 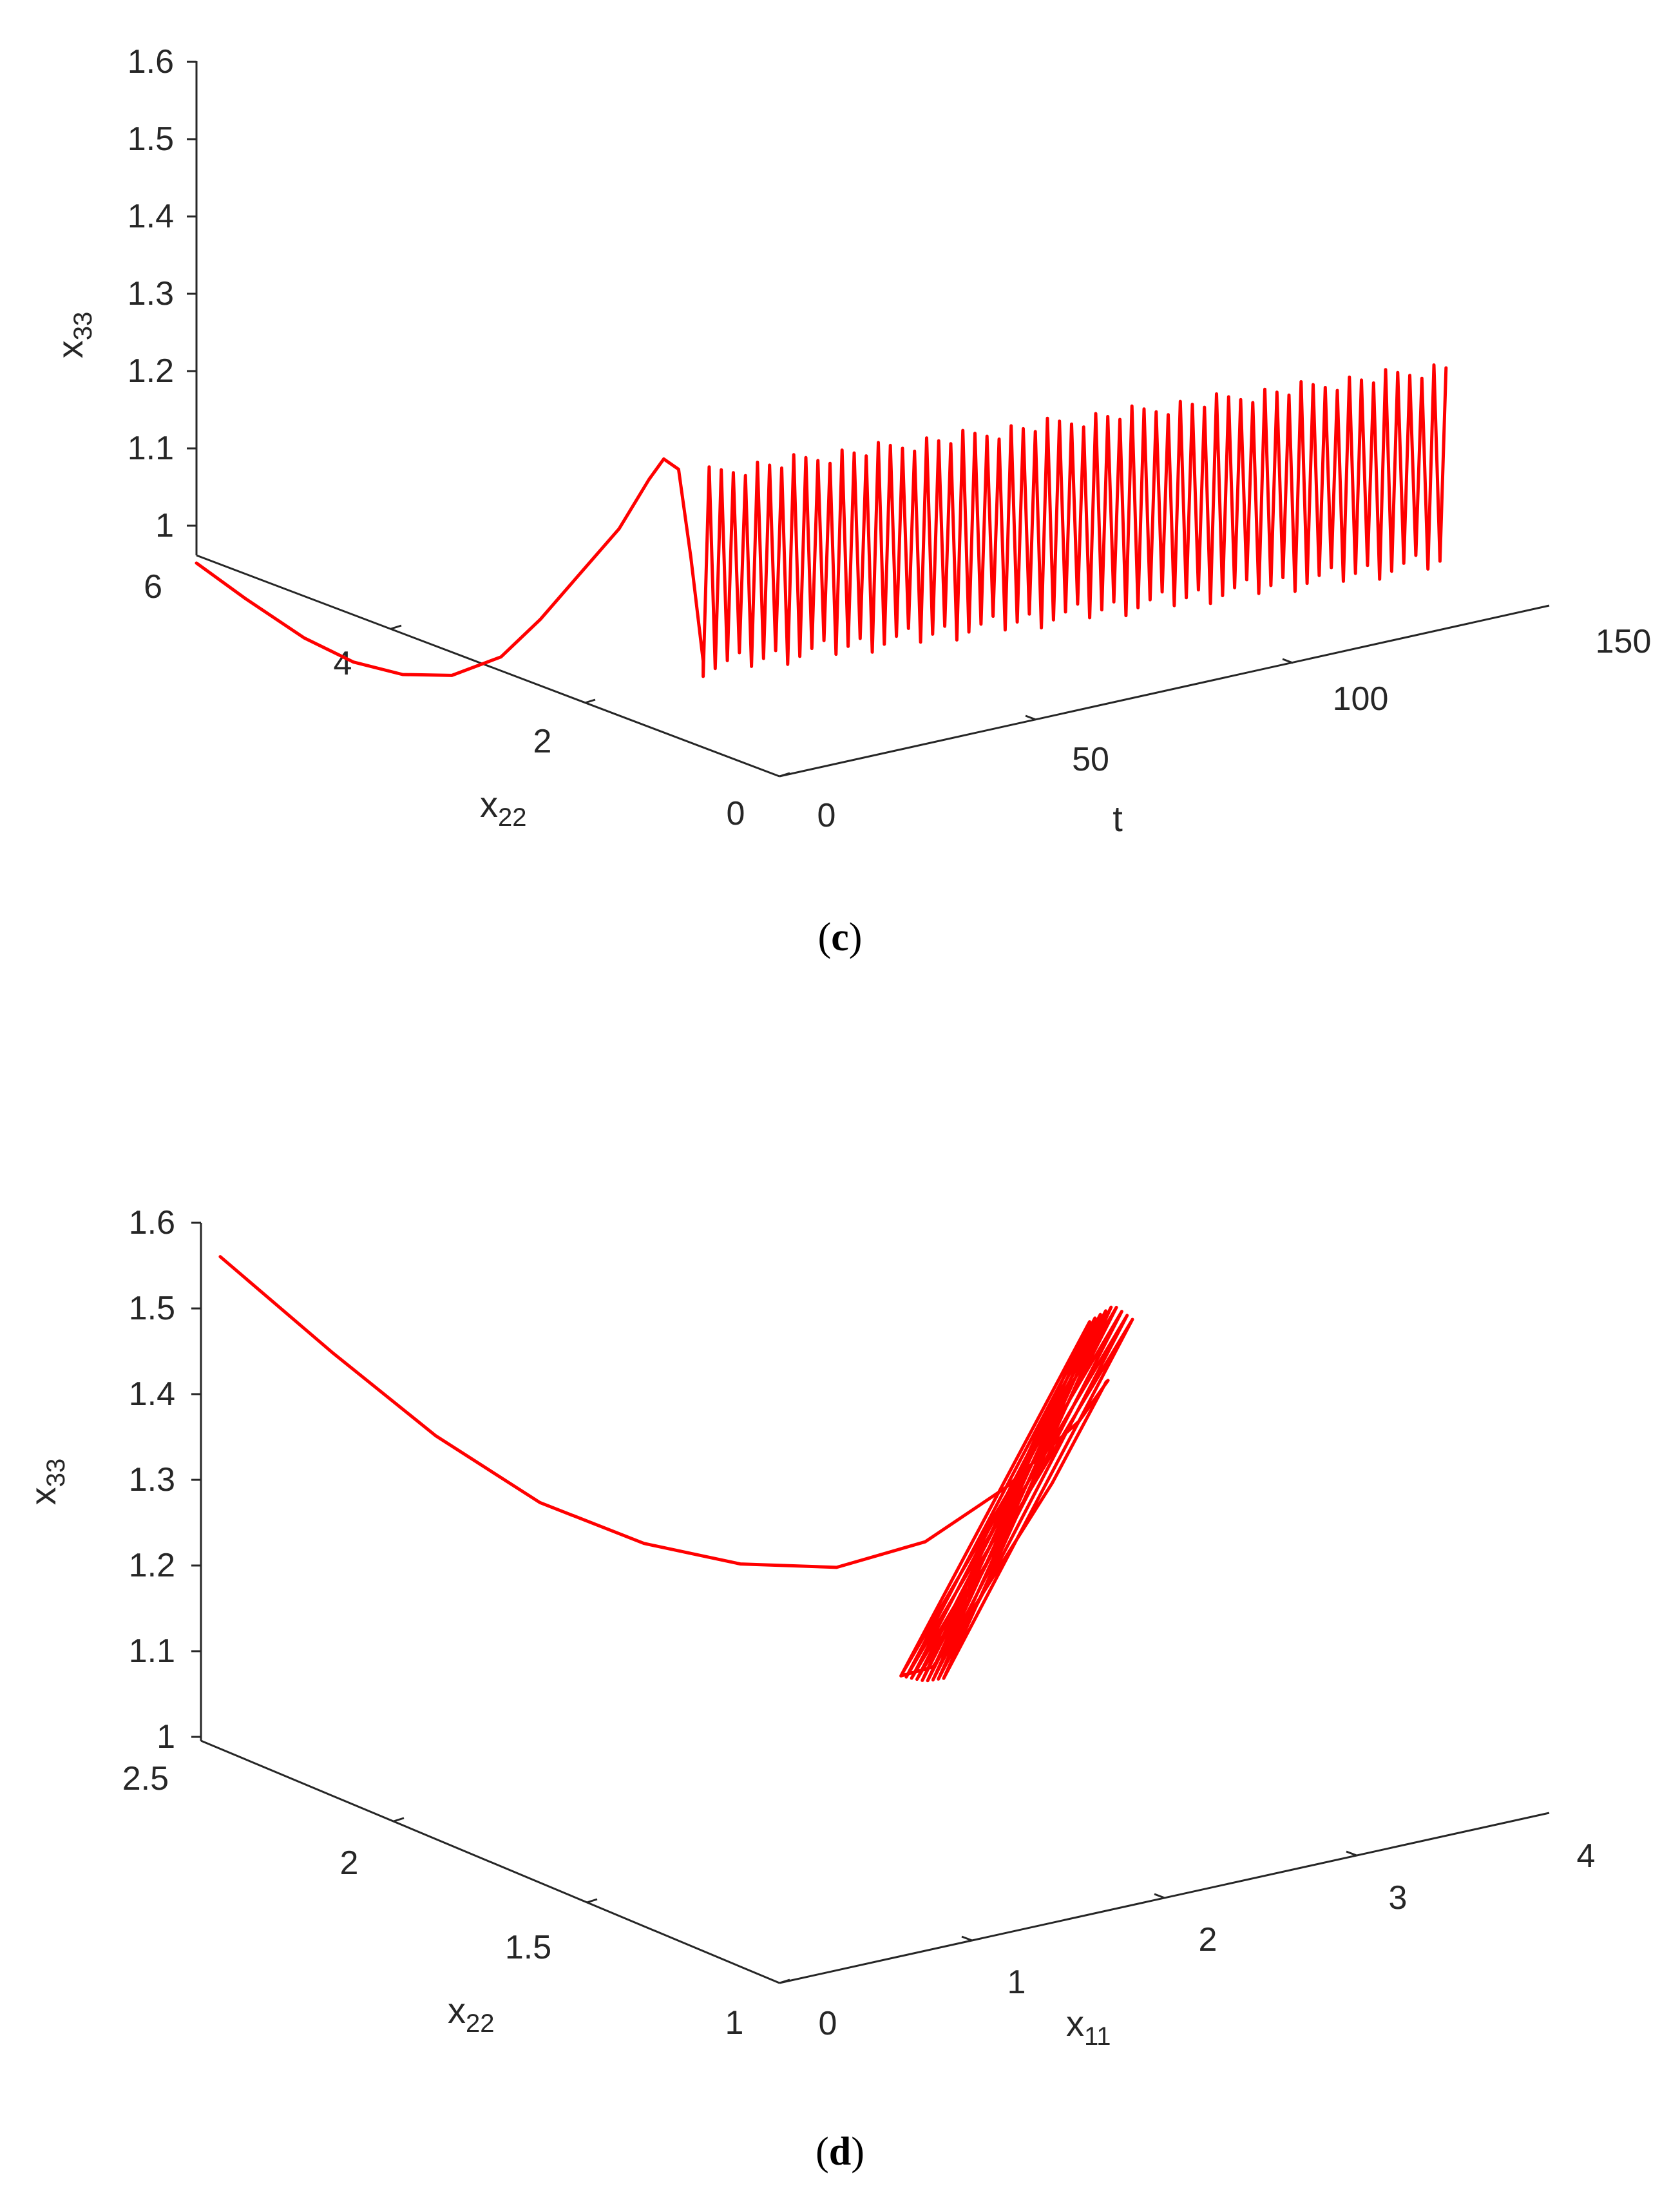 I want to click on d-z-tick-label: 1.4, so click(x=152, y=1394).